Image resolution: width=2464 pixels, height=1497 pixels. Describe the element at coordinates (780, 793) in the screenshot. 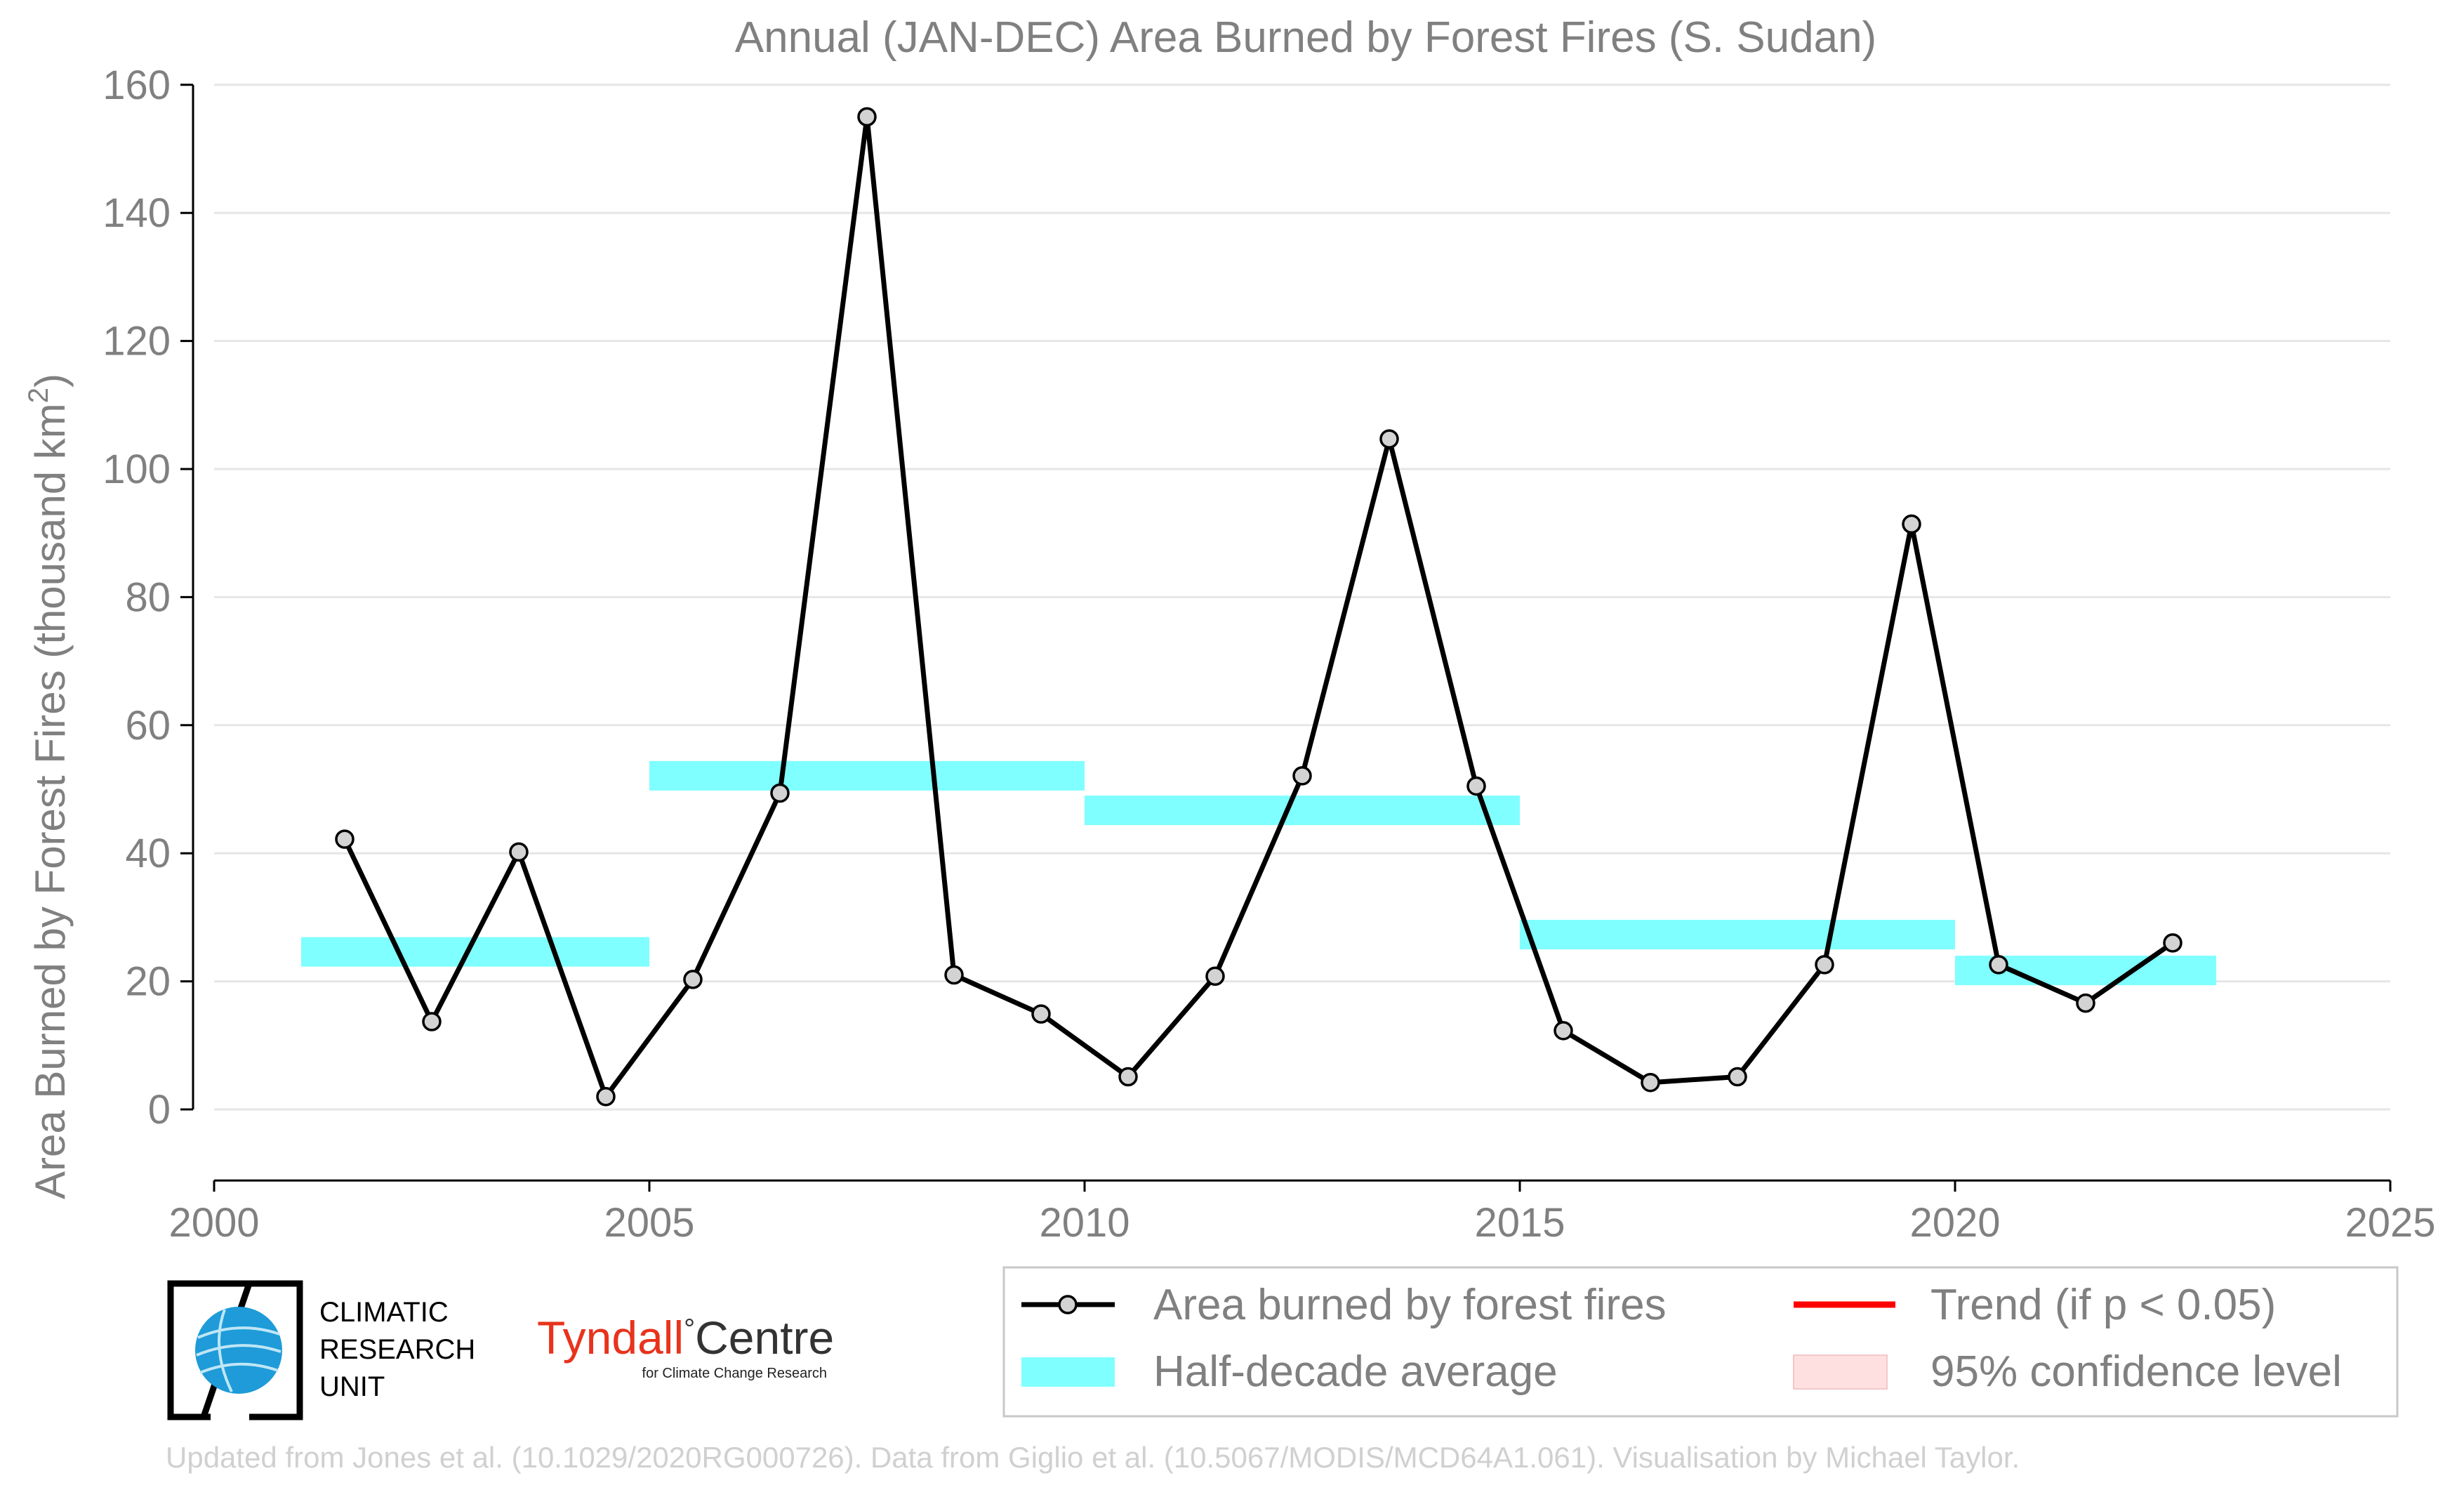

I see `data-point-2006.5` at that location.